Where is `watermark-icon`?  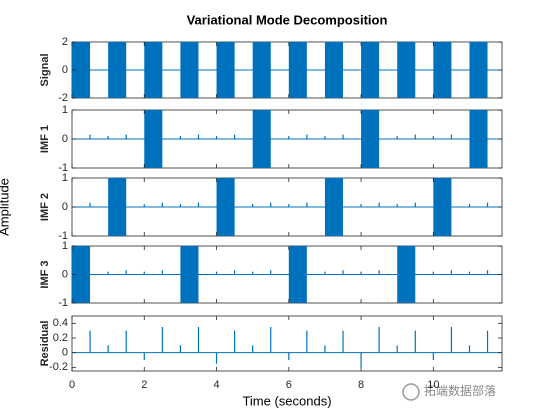
watermark-icon is located at coordinates (411, 392).